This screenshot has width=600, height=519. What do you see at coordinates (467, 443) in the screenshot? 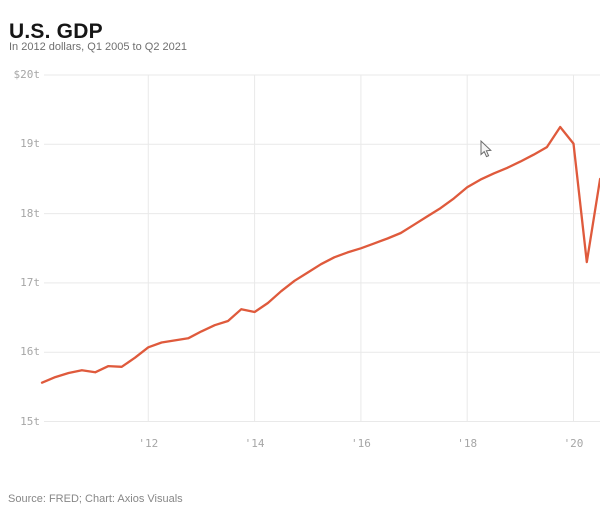
I see `x-tick-label: '18` at bounding box center [467, 443].